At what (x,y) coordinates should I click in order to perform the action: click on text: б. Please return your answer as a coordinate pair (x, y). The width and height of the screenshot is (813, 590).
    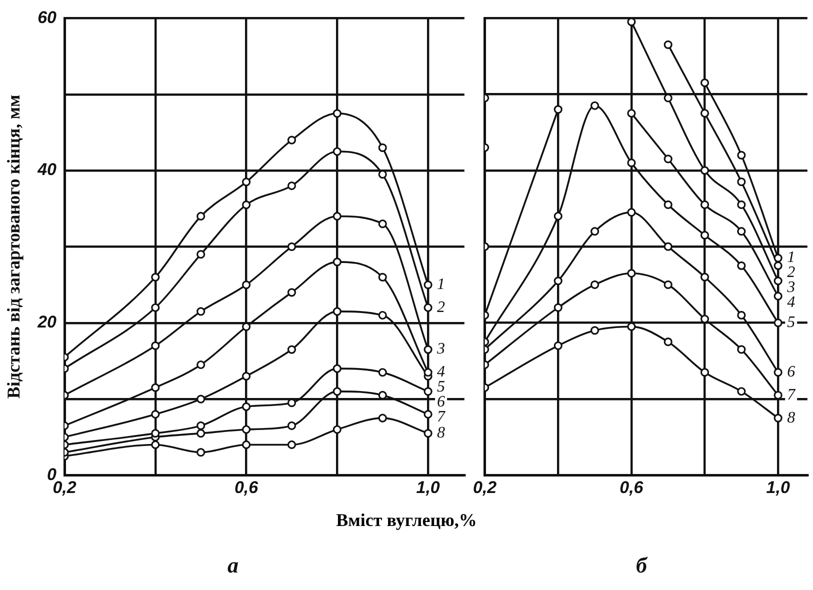
    Looking at the image, I should click on (642, 565).